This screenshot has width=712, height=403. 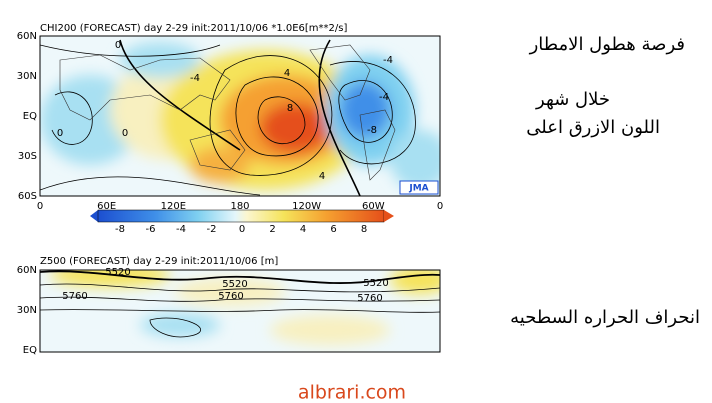 I want to click on note: اللون الازرق اعلى, so click(x=593, y=127).